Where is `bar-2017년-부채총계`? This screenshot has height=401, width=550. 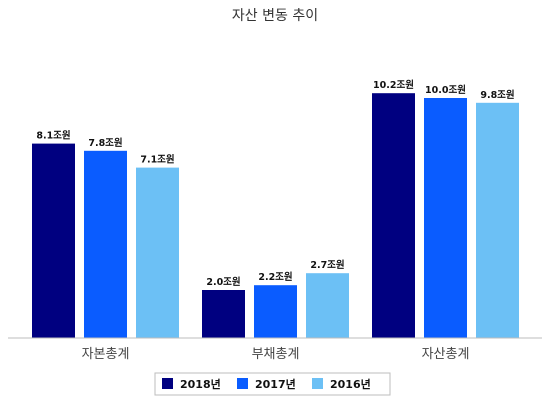
bar-2017년-부채총계 is located at coordinates (275, 311).